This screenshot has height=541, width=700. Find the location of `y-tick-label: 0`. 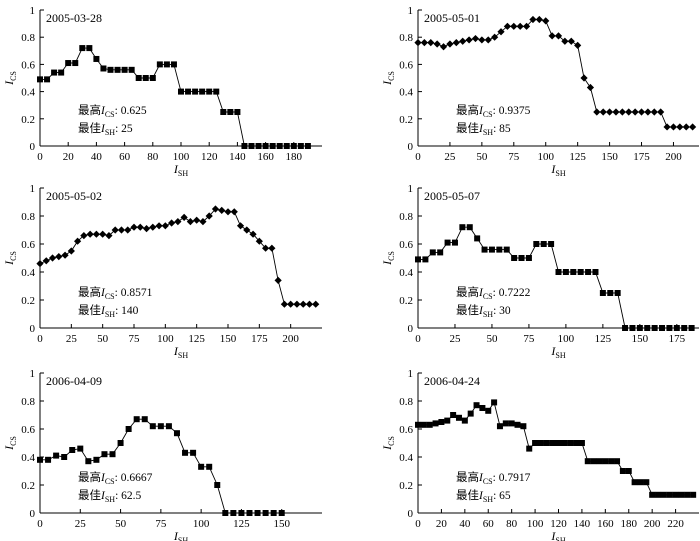

y-tick-label: 0 is located at coordinates (33, 329).